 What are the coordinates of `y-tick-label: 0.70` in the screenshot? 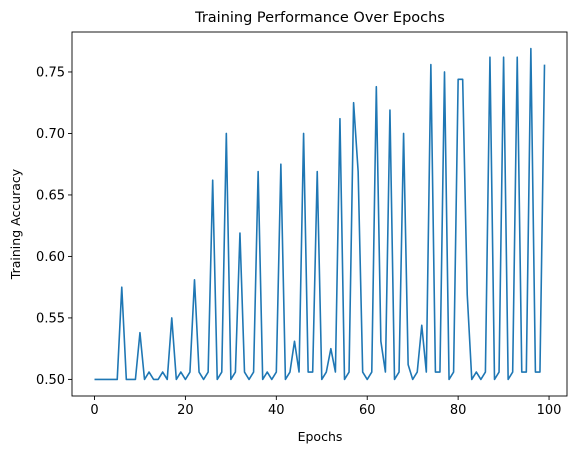 It's located at (50, 134).